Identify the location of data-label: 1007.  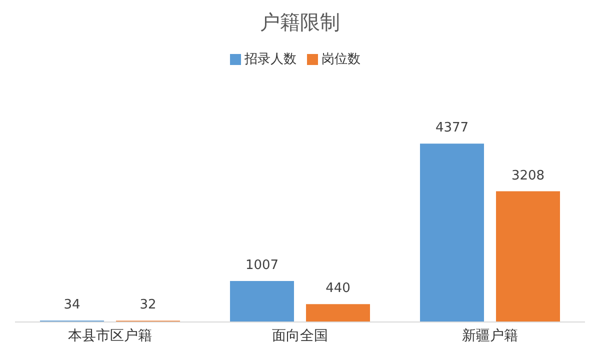
(262, 265).